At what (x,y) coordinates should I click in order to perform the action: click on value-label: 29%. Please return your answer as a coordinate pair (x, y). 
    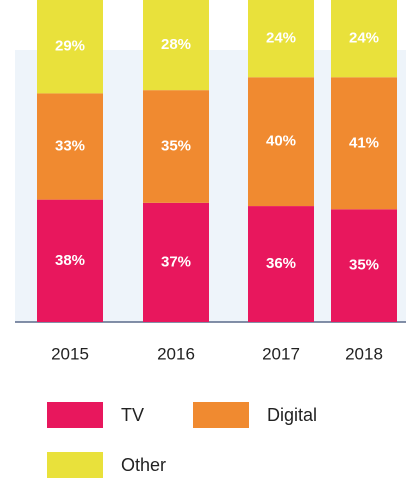
    Looking at the image, I should click on (70, 46).